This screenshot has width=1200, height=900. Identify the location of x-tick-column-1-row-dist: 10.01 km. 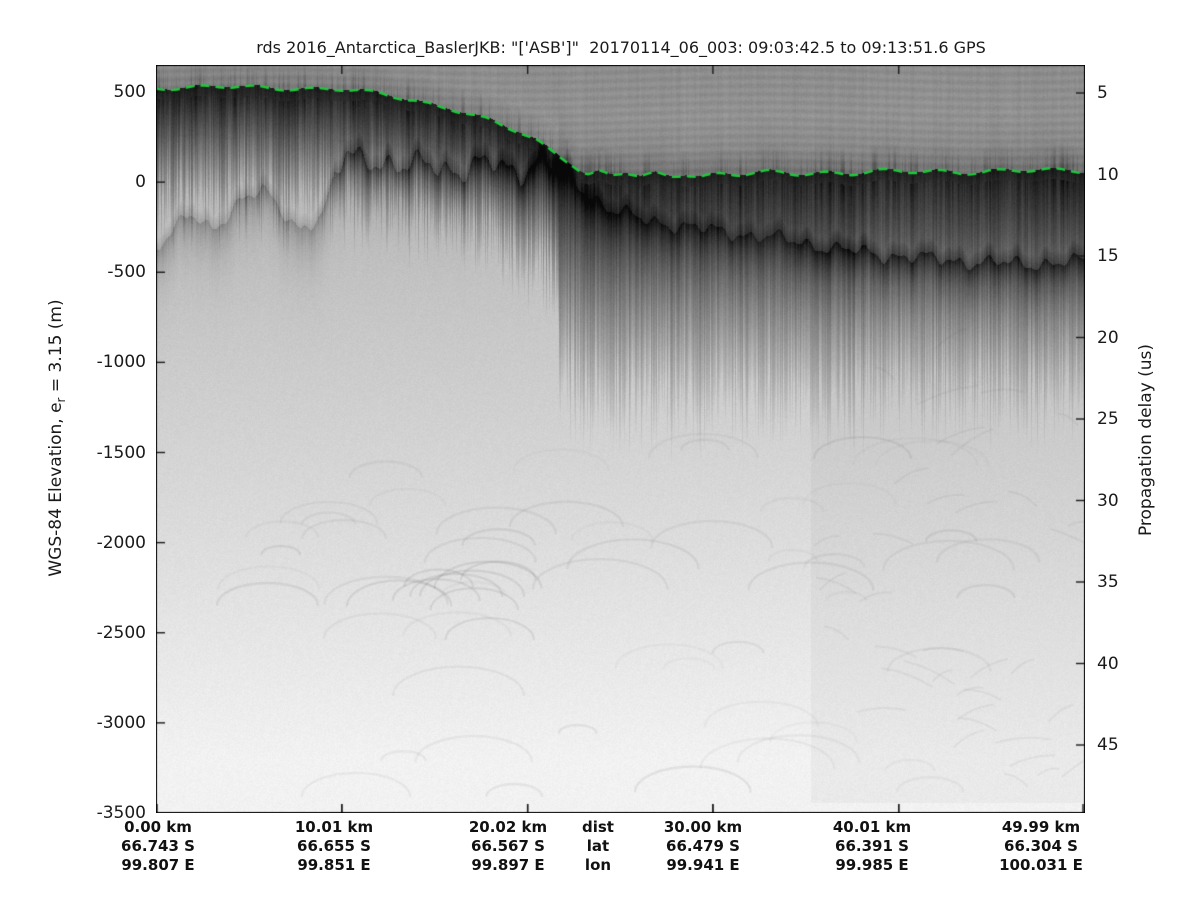
(334, 827).